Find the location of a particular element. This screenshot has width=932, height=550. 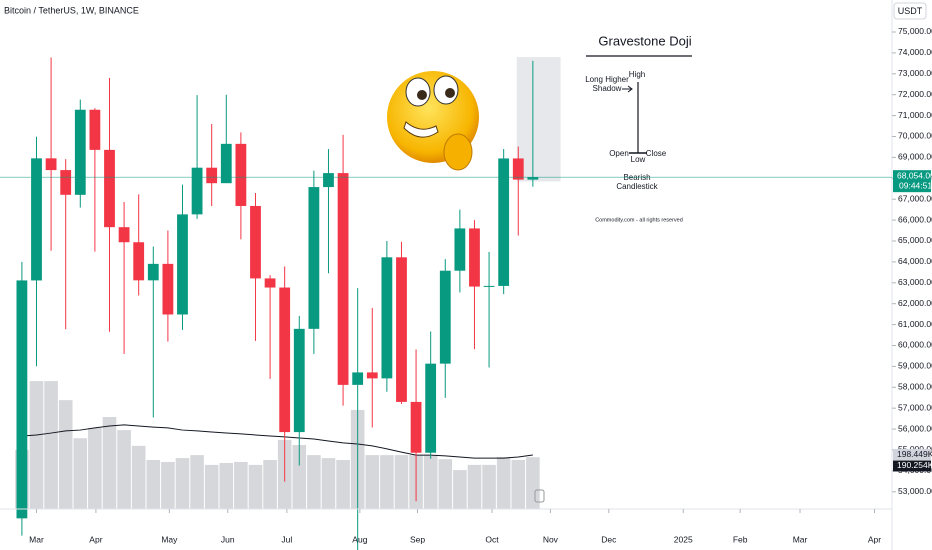

volume-label: 190.254K is located at coordinates (914, 465).